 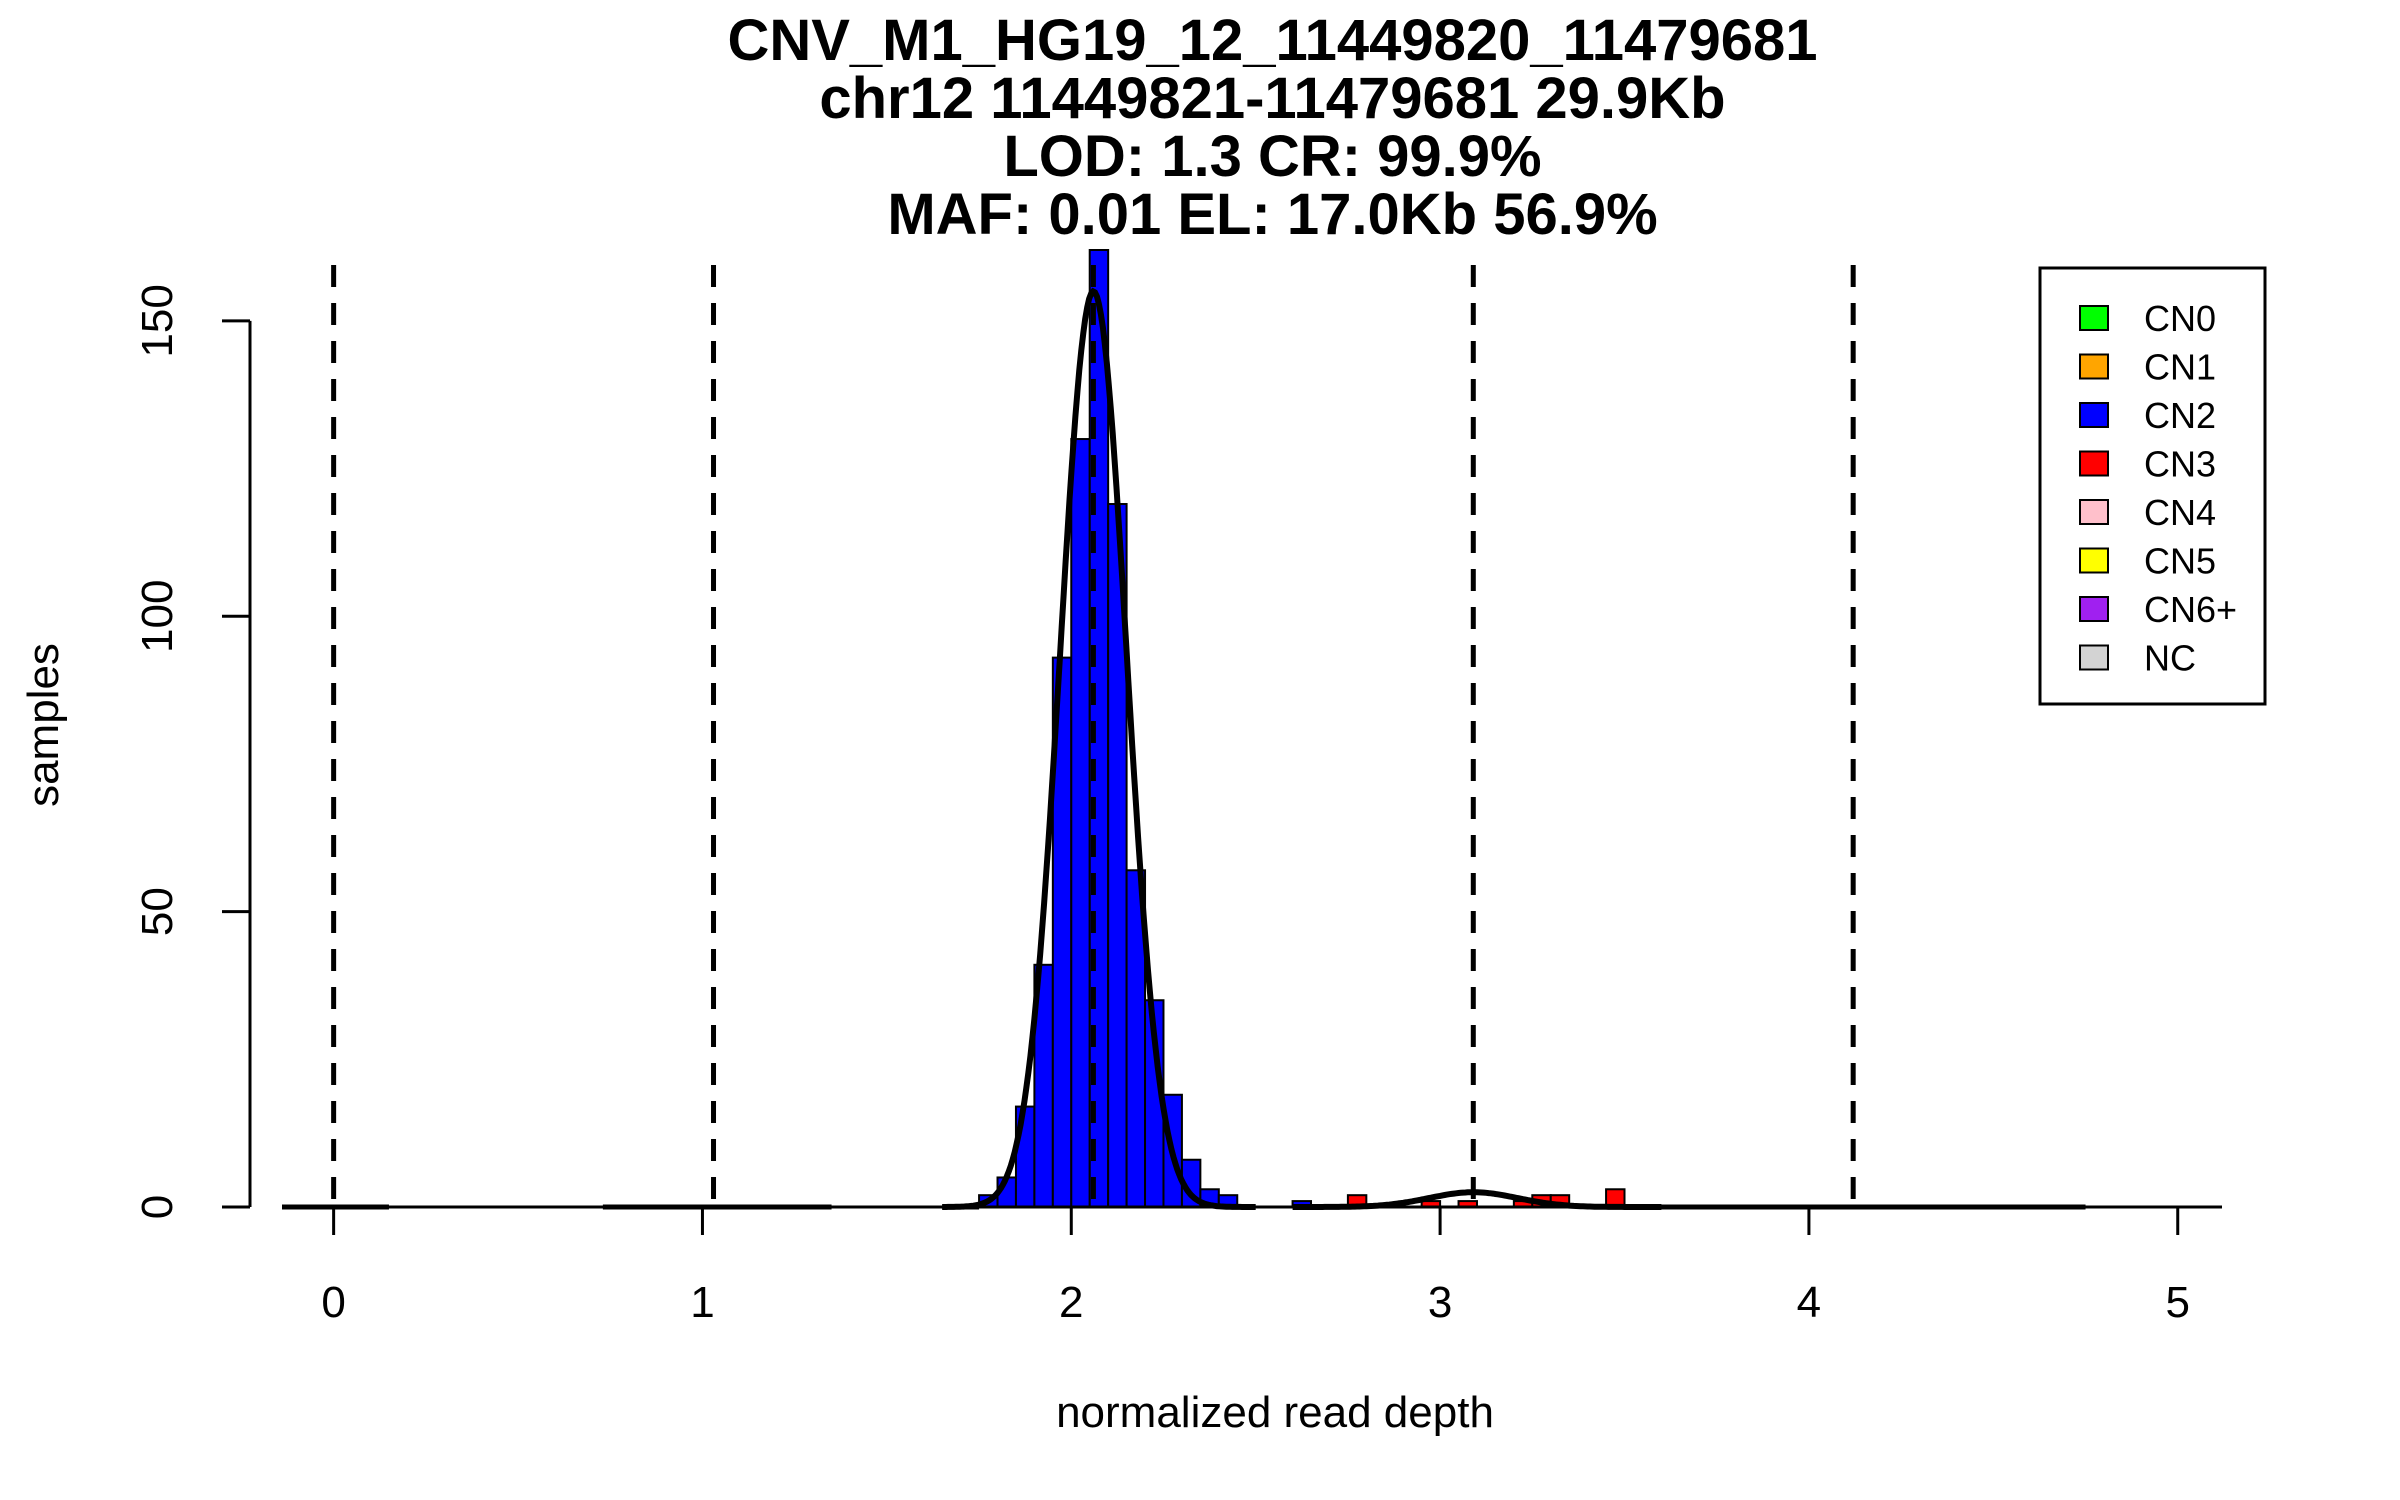 What do you see at coordinates (1272, 156) in the screenshot?
I see `chart-title-line-3: LOD: 1.3 CR: 99.9%` at bounding box center [1272, 156].